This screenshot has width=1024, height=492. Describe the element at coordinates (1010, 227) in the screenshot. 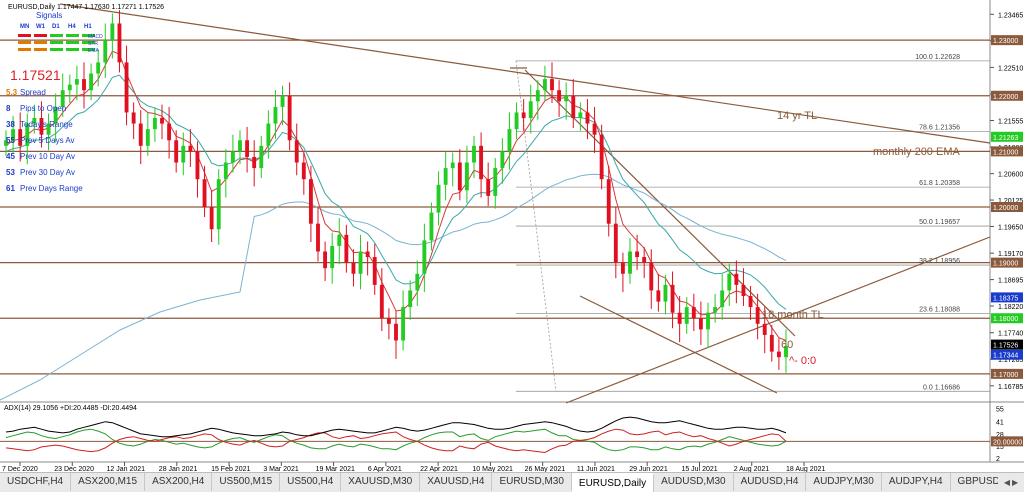

I see `price-tick-label: 1.19650` at that location.